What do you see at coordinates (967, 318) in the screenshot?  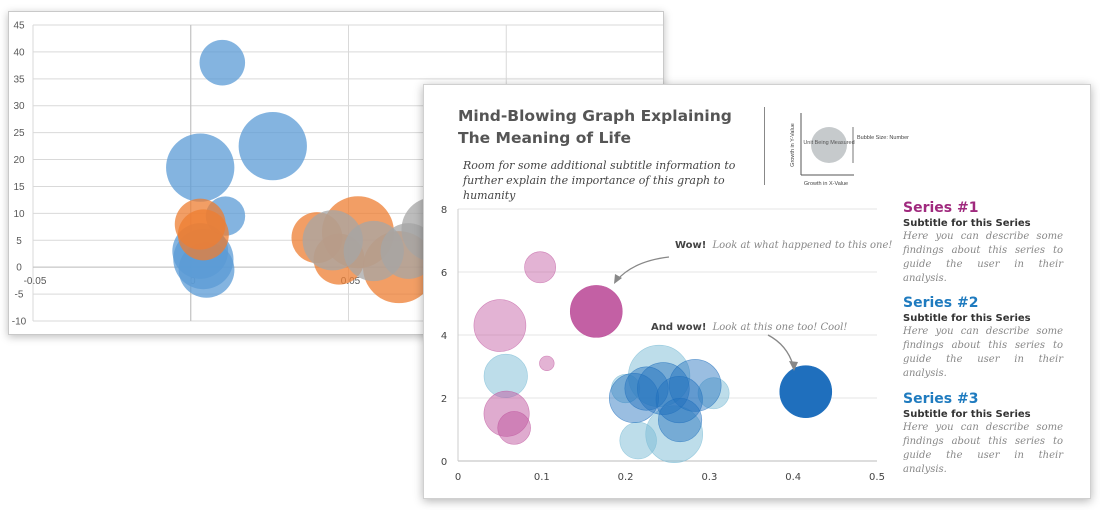 I see `legend-series-2-subtitle: Subtitle for this Series` at bounding box center [967, 318].